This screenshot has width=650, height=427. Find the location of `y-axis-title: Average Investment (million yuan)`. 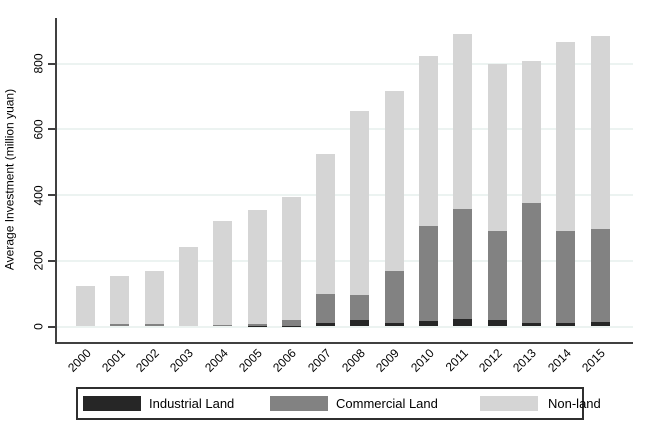

y-axis-title: Average Investment (million yuan) is located at coordinates (9, 179).